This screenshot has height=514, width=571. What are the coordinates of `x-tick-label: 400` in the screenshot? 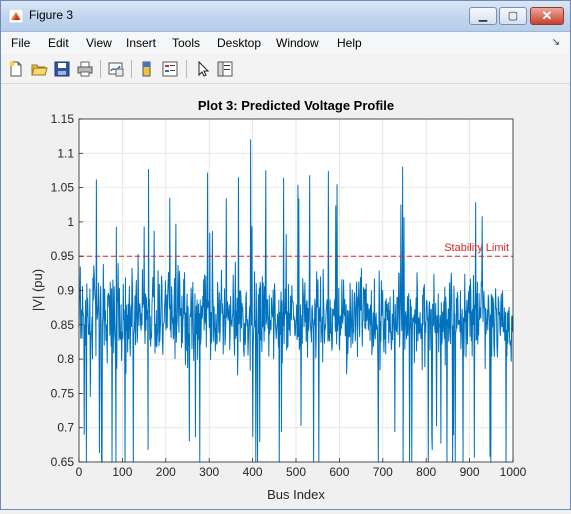 It's located at (253, 472).